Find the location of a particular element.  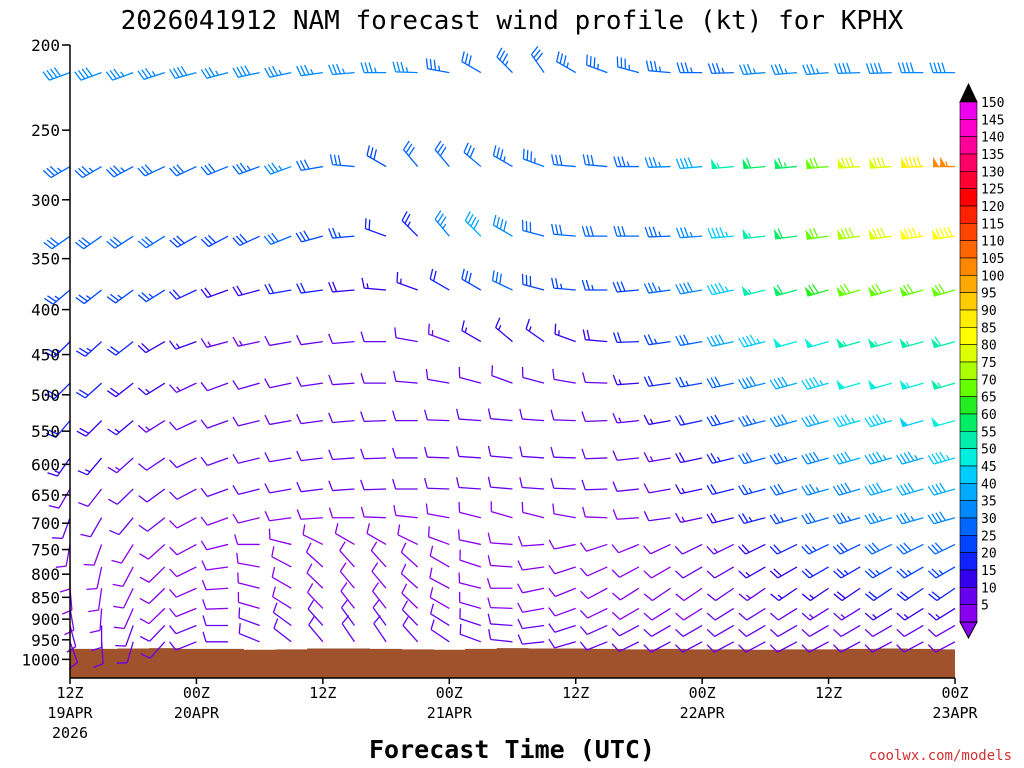

colorbar-label: 130 is located at coordinates (992, 172).